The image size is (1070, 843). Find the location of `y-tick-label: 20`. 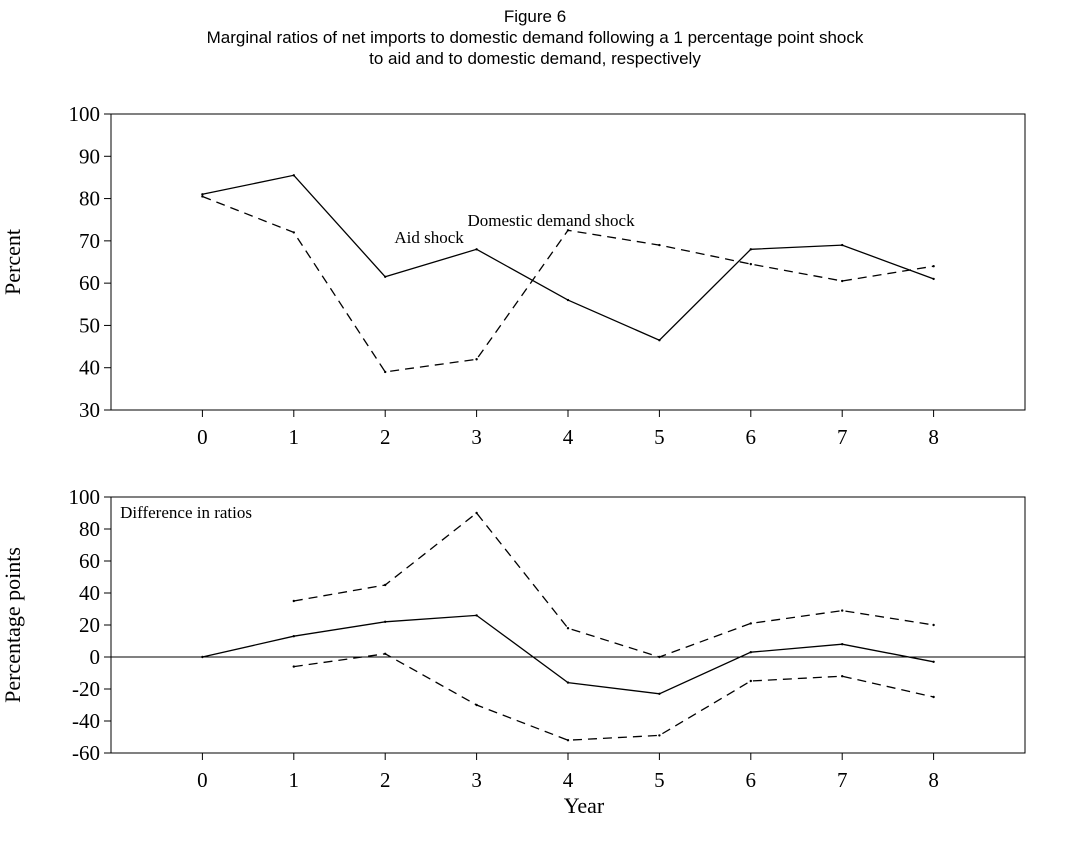

y-tick-label: 20 is located at coordinates (89, 625).